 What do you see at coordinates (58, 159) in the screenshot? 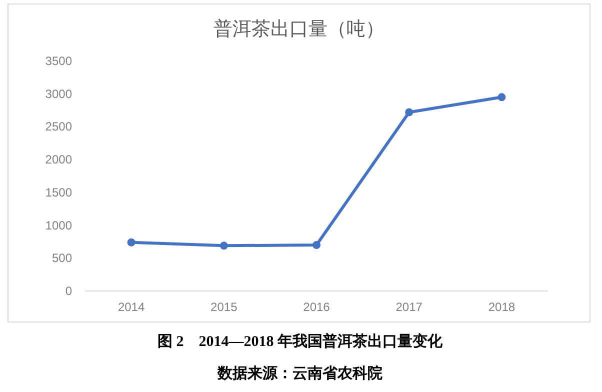
I see `y-tick-label: 2000` at bounding box center [58, 159].